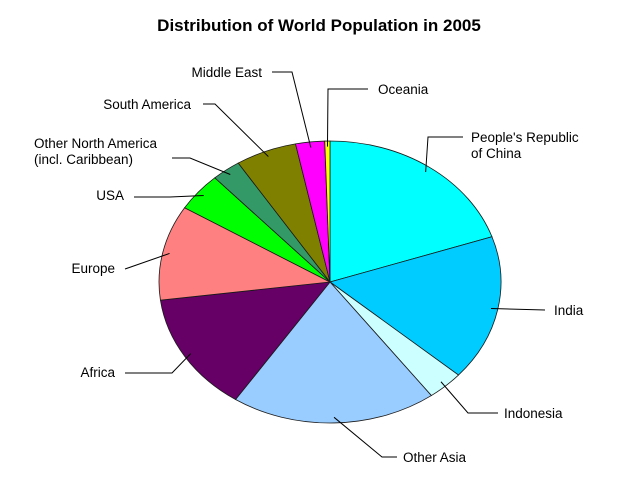 The height and width of the screenshot is (479, 638). Describe the element at coordinates (110, 195) in the screenshot. I see `slice-label: USA` at that location.